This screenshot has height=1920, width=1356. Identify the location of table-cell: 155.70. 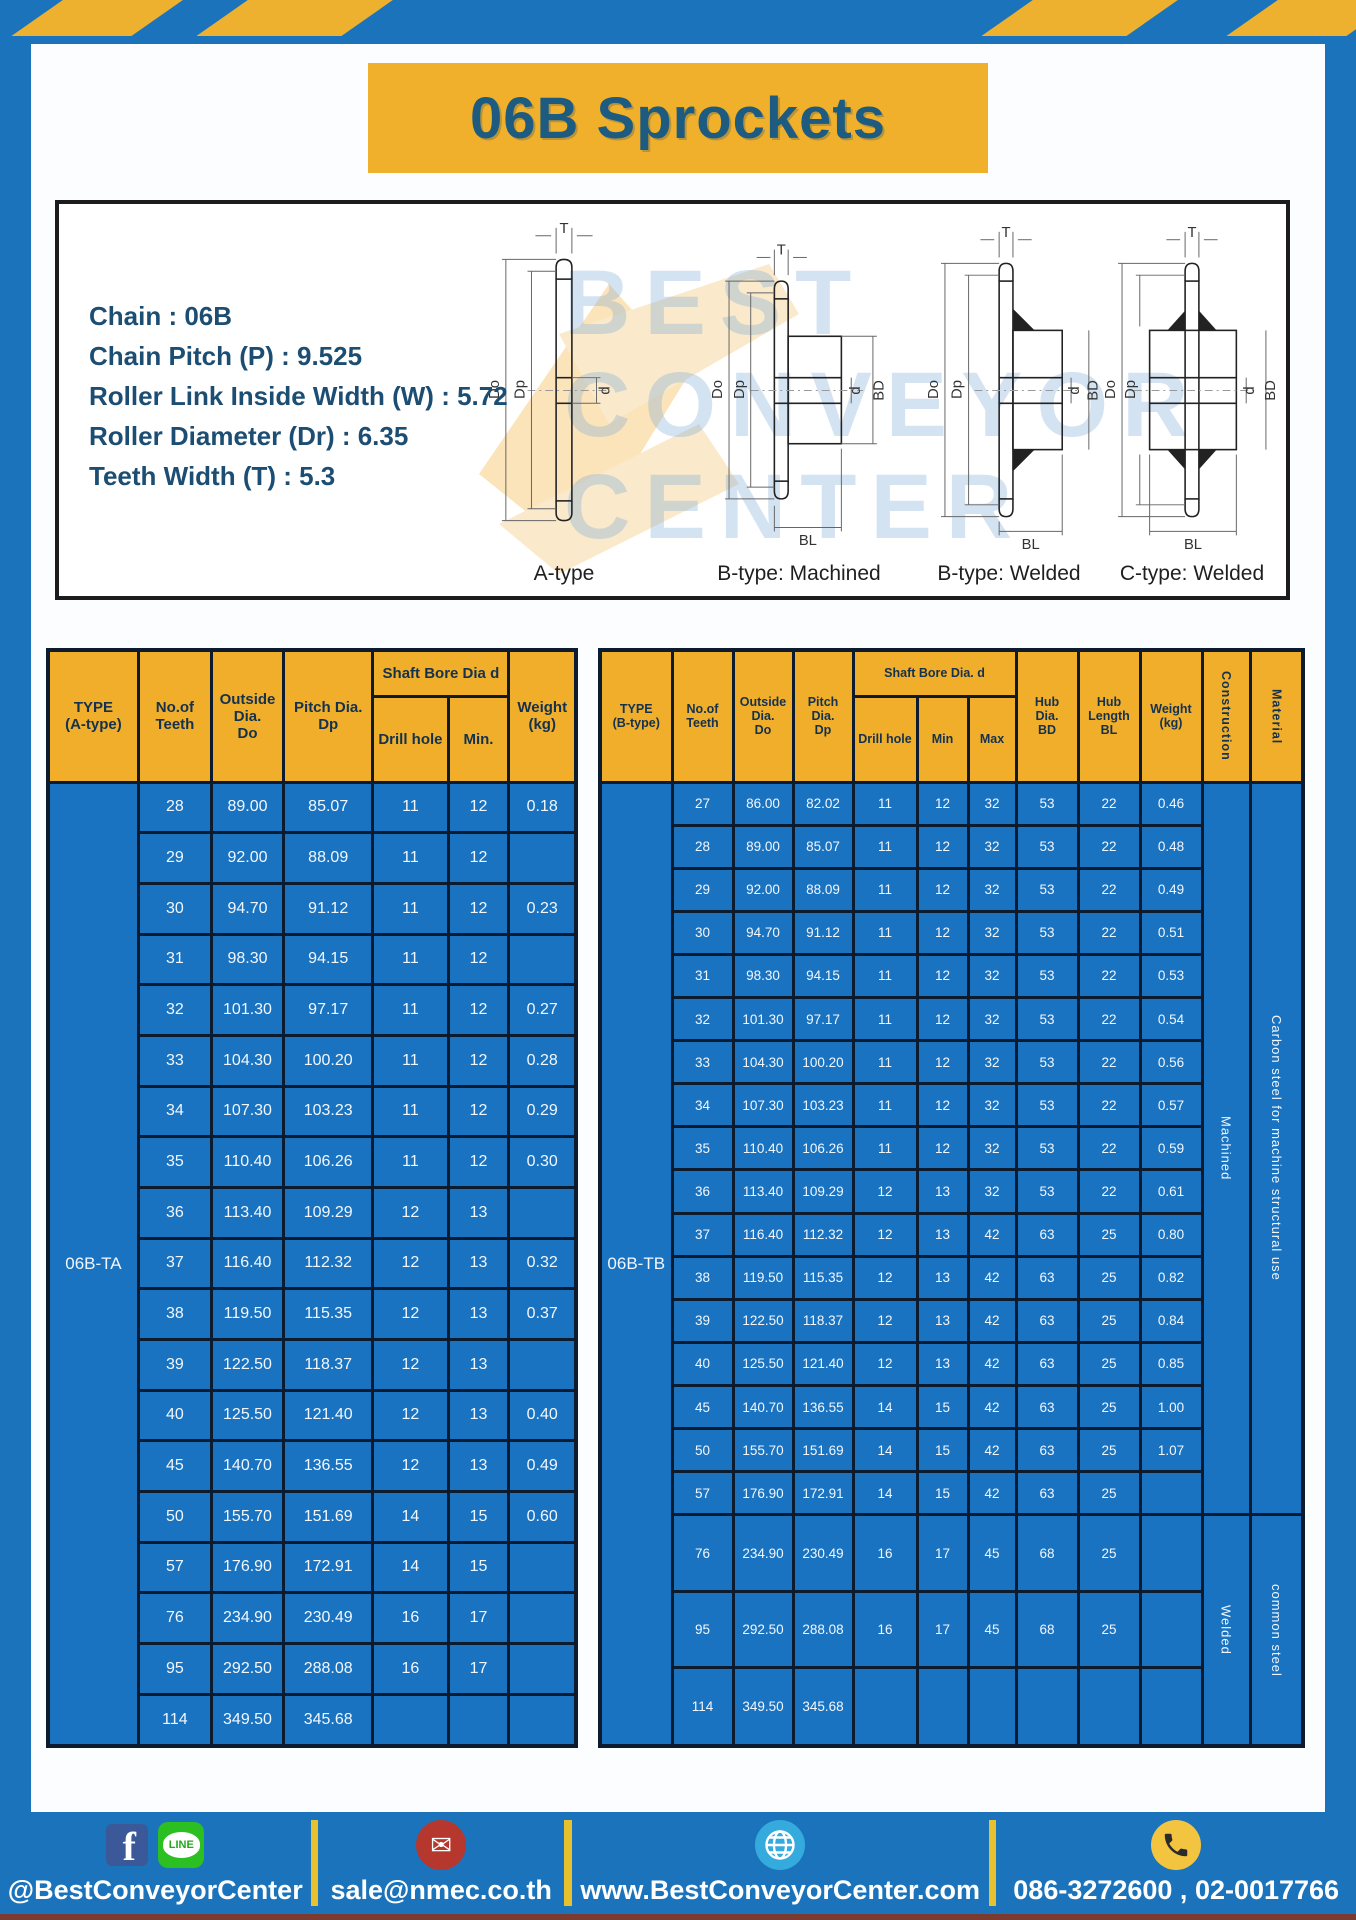
(247, 1516).